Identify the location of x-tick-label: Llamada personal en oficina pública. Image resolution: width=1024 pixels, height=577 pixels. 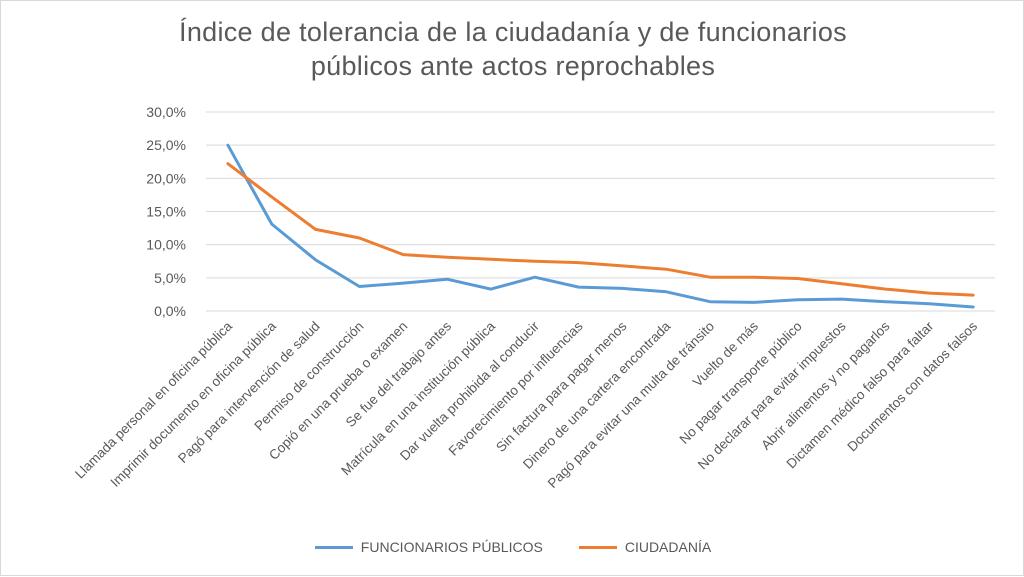
(153, 399).